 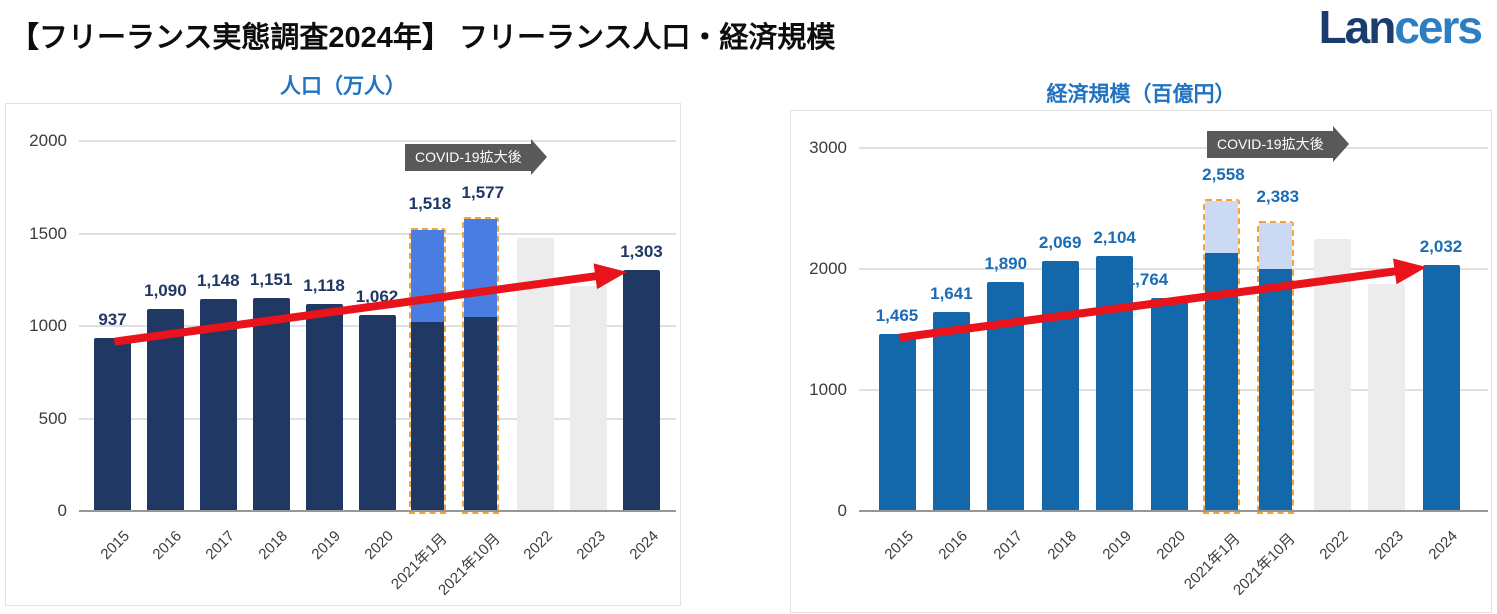 I want to click on bar-value-label: 1,577, so click(x=483, y=193).